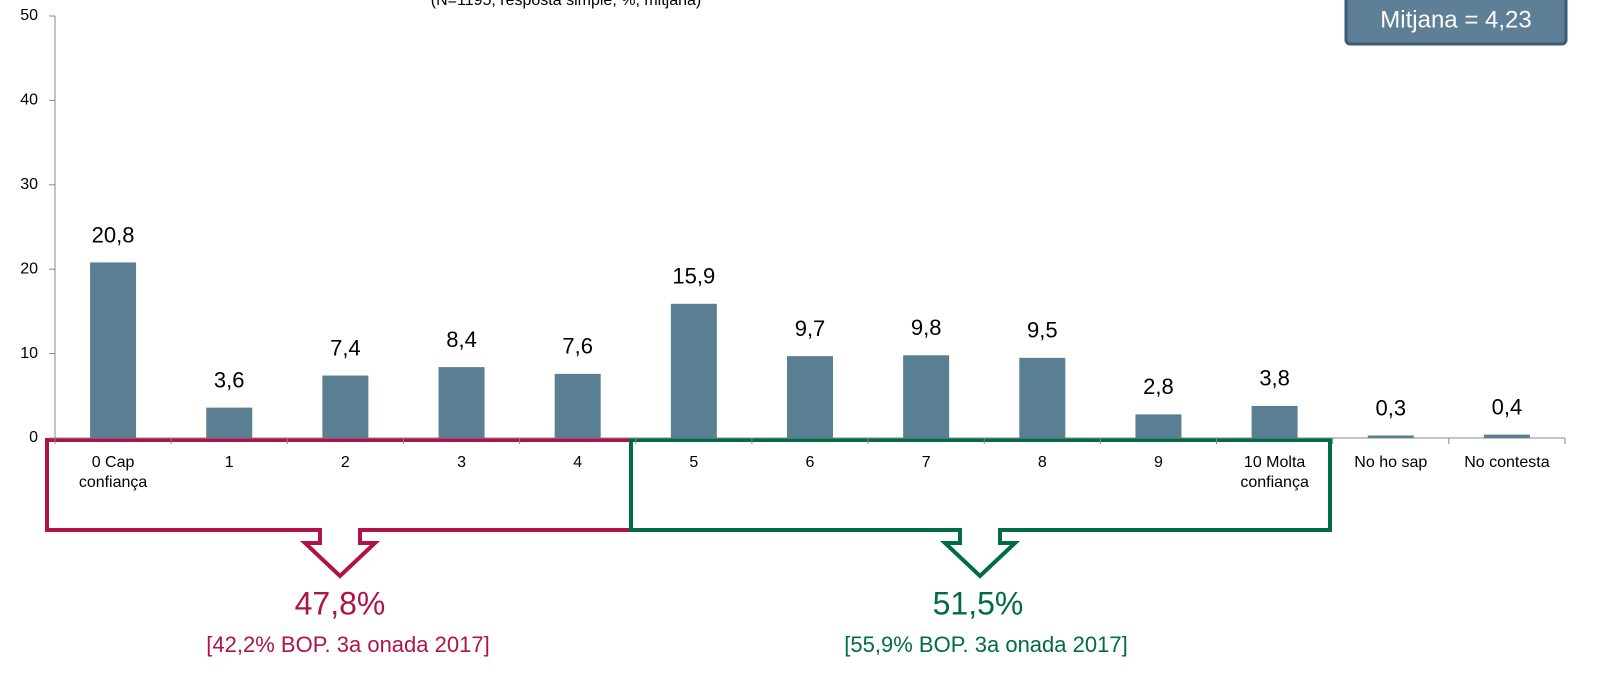 This screenshot has height=683, width=1623. What do you see at coordinates (340, 603) in the screenshot?
I see `group-total: 47,8%` at bounding box center [340, 603].